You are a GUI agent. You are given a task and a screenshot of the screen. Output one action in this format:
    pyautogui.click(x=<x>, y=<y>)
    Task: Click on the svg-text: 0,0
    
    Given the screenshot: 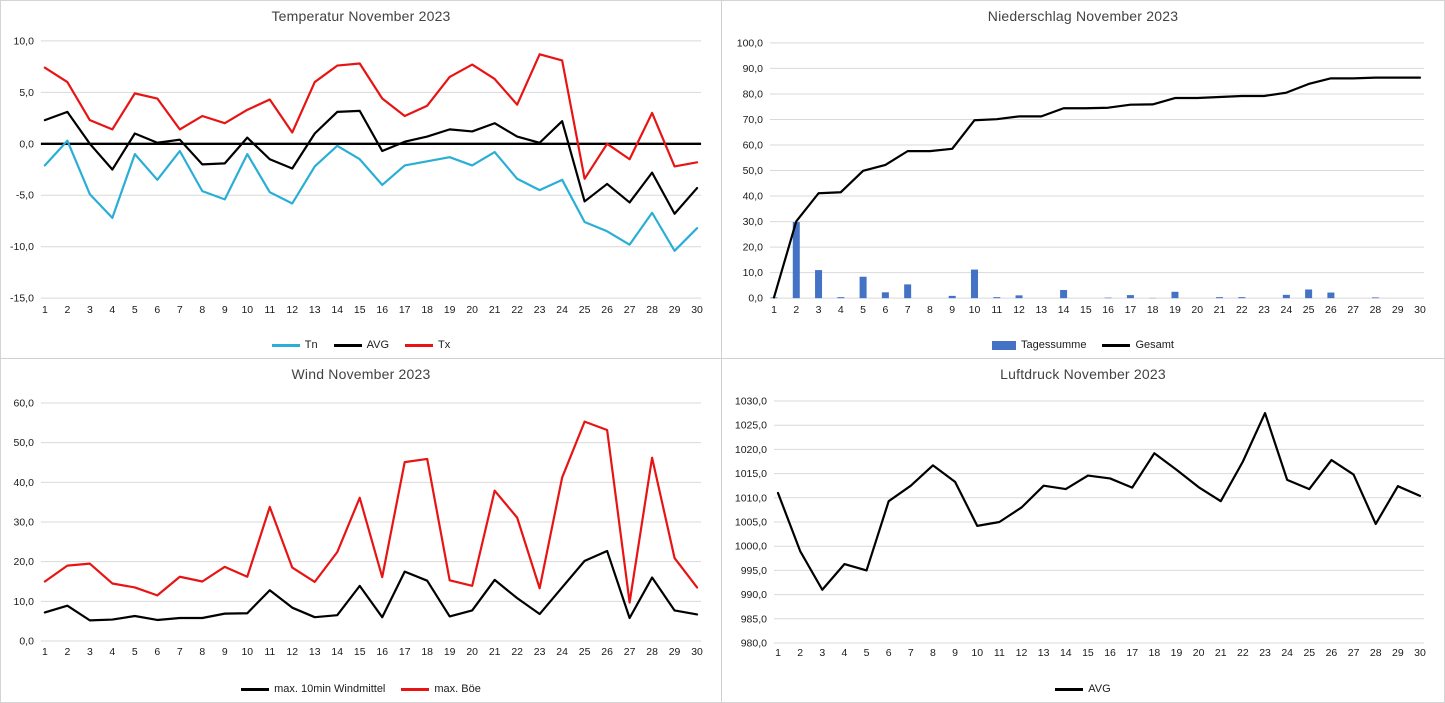 What is the action you would take?
    pyautogui.click(x=26, y=641)
    